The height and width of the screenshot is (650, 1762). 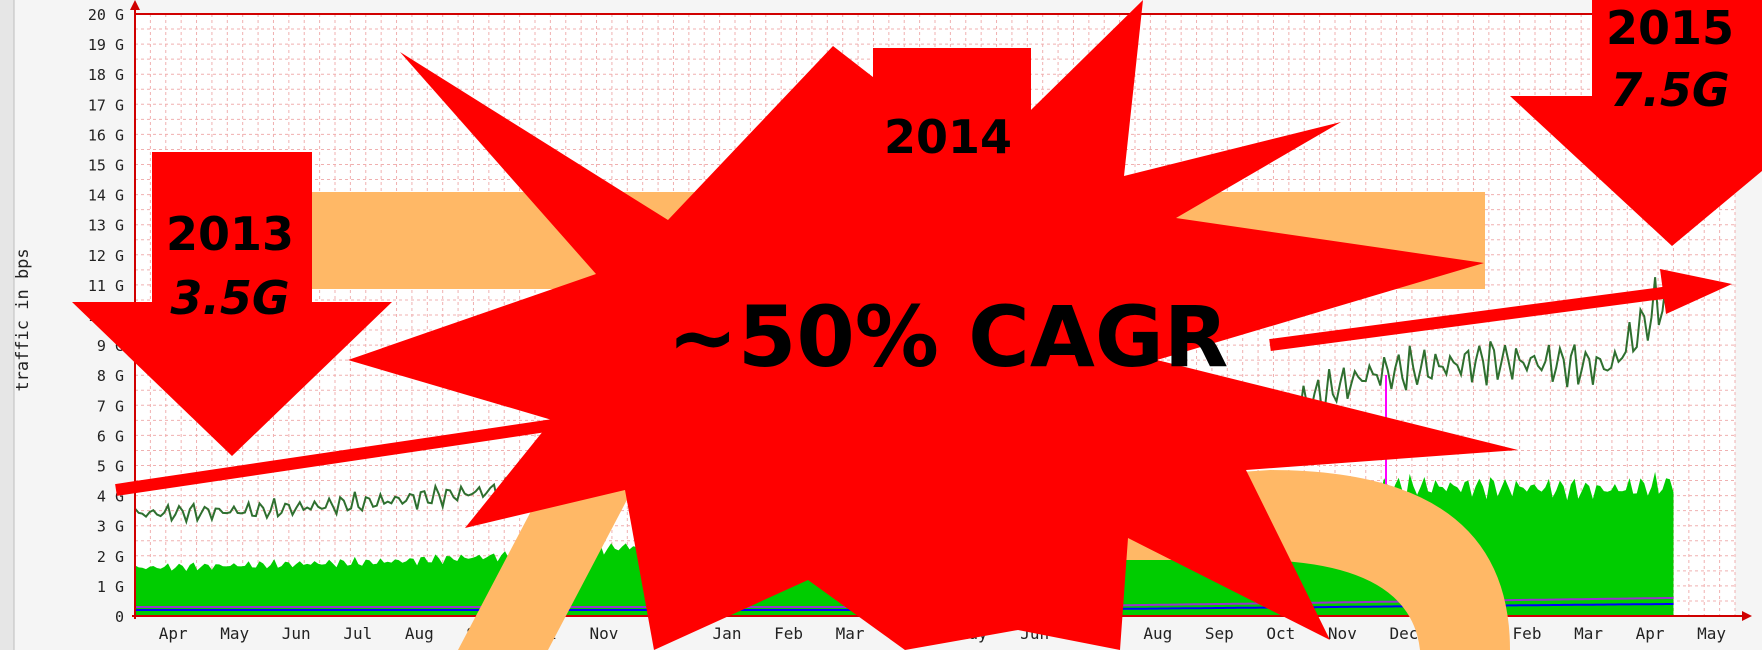 I want to click on y-tick-label: 1 G, so click(x=110, y=587).